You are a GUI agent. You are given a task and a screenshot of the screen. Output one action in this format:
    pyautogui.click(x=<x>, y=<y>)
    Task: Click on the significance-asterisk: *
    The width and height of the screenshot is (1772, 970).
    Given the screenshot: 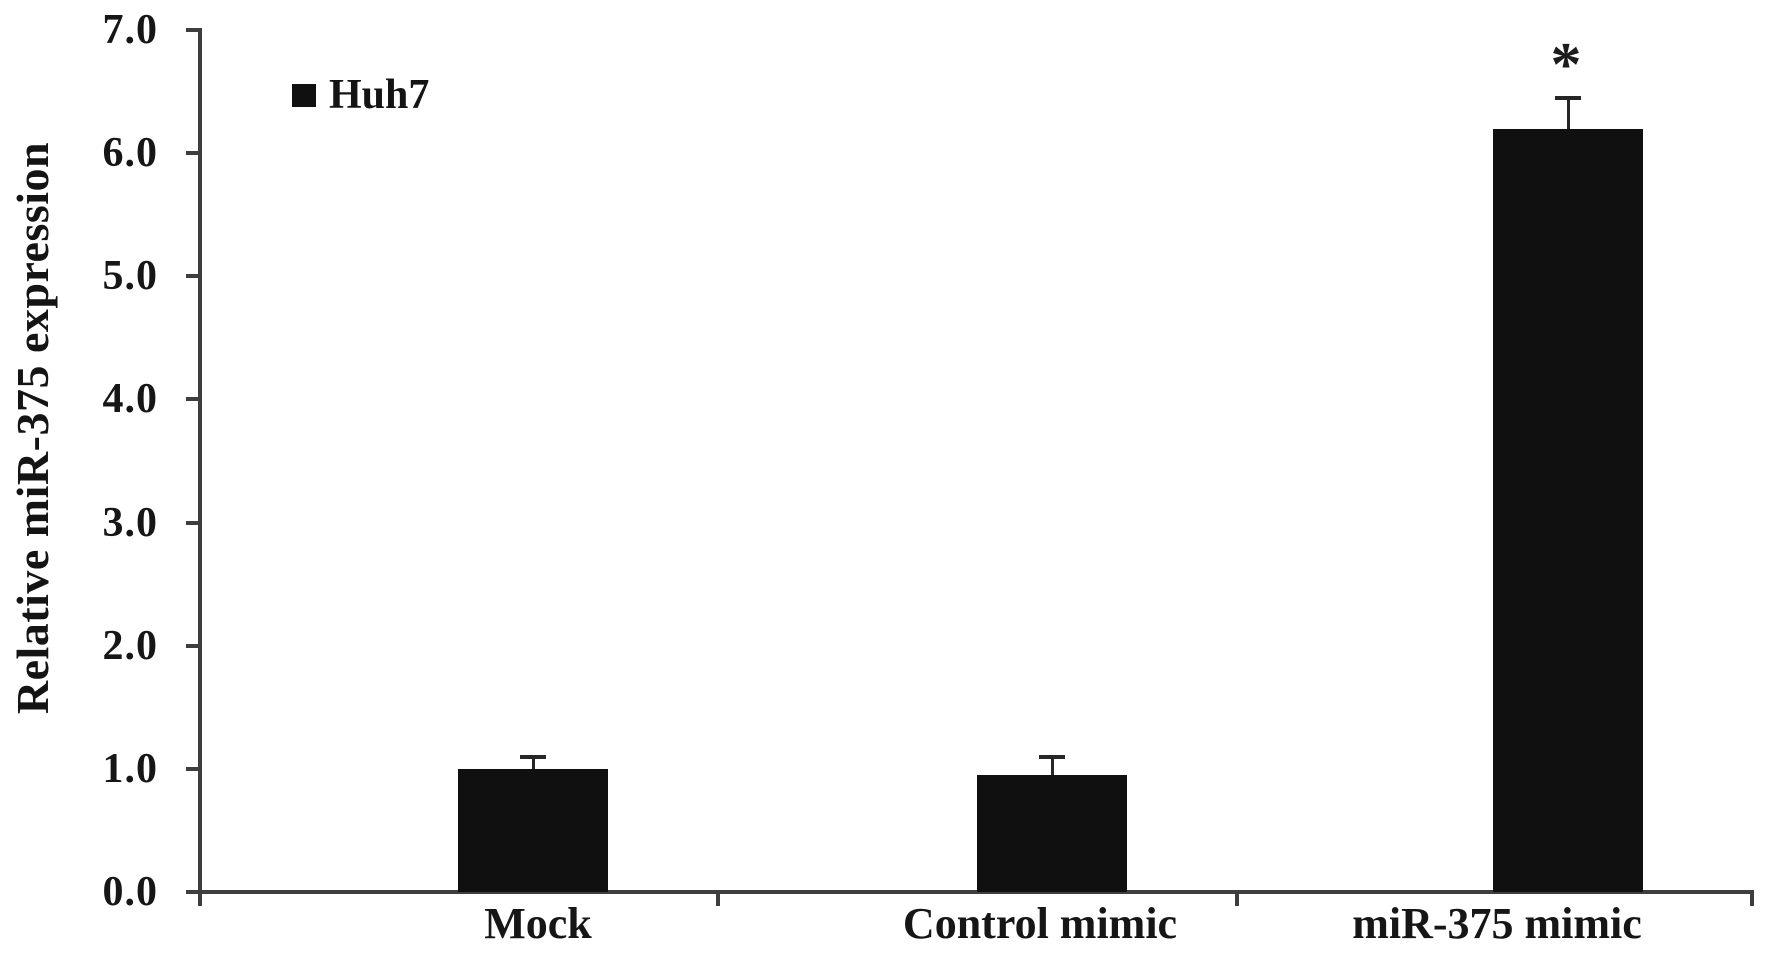 What is the action you would take?
    pyautogui.click(x=1566, y=64)
    